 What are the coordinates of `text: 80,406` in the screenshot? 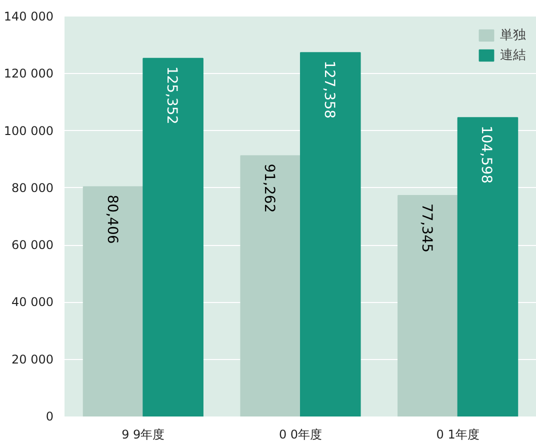 It's located at (112, 219).